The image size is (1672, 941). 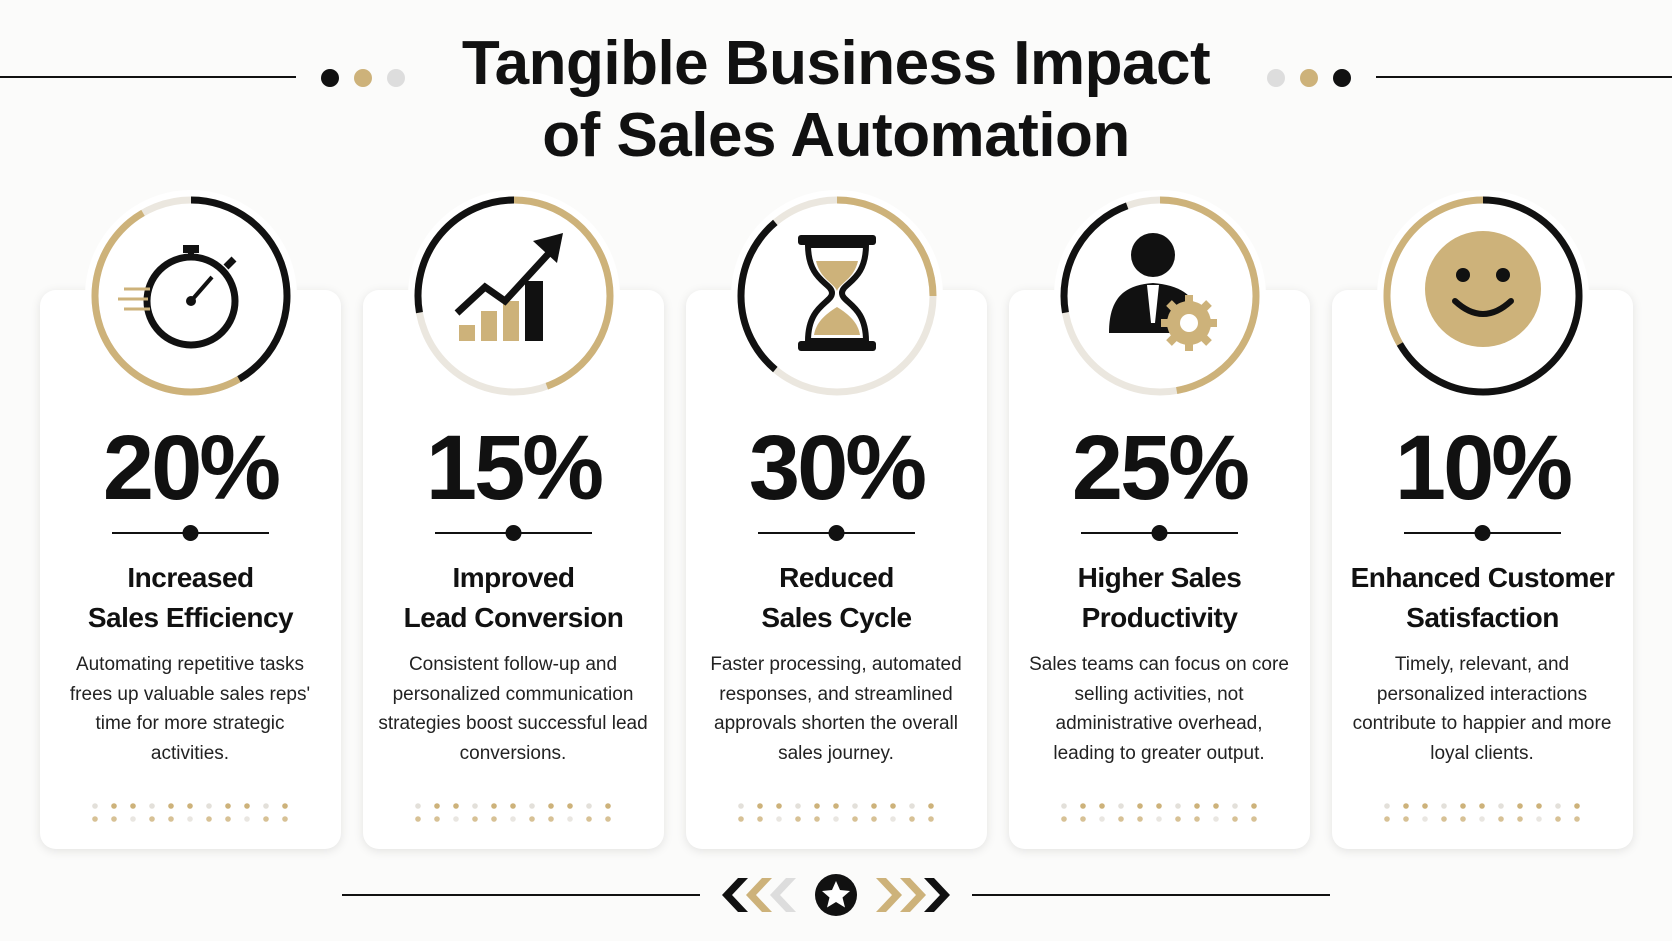 I want to click on footer-decoration, so click(x=836, y=895).